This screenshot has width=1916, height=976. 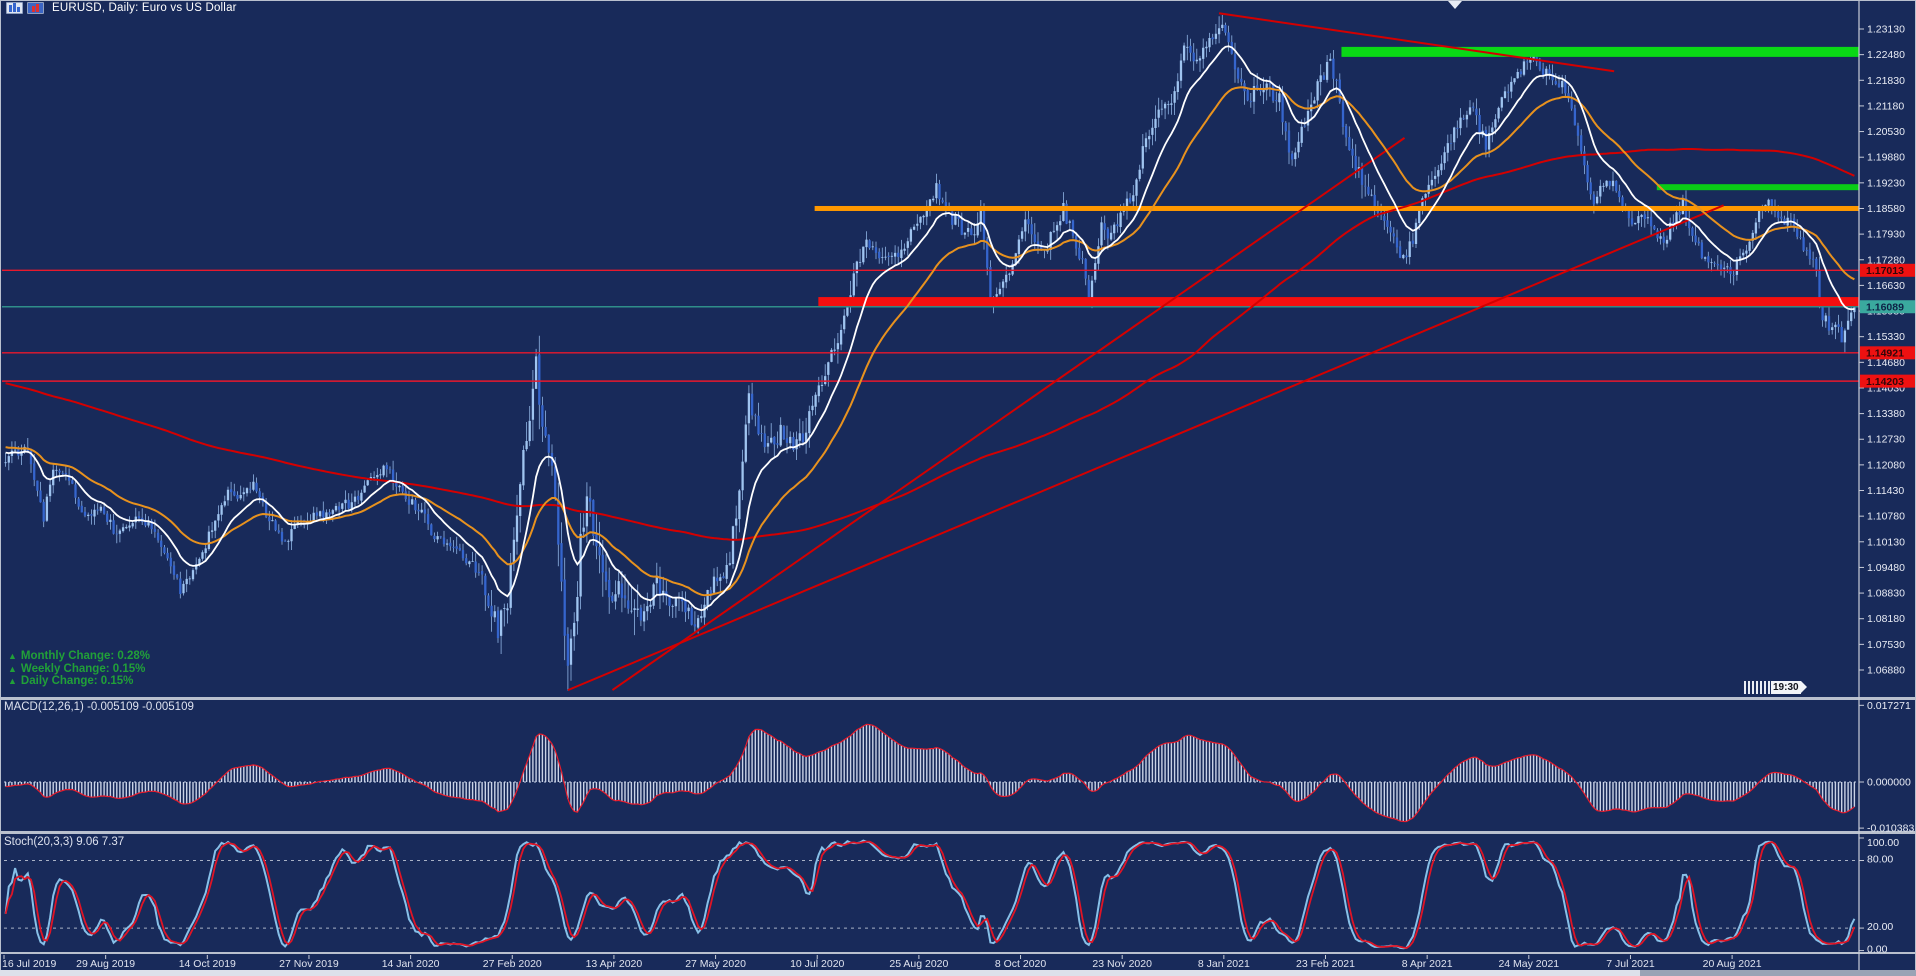 What do you see at coordinates (1886, 517) in the screenshot?
I see `svg-text: 1.10780` at bounding box center [1886, 517].